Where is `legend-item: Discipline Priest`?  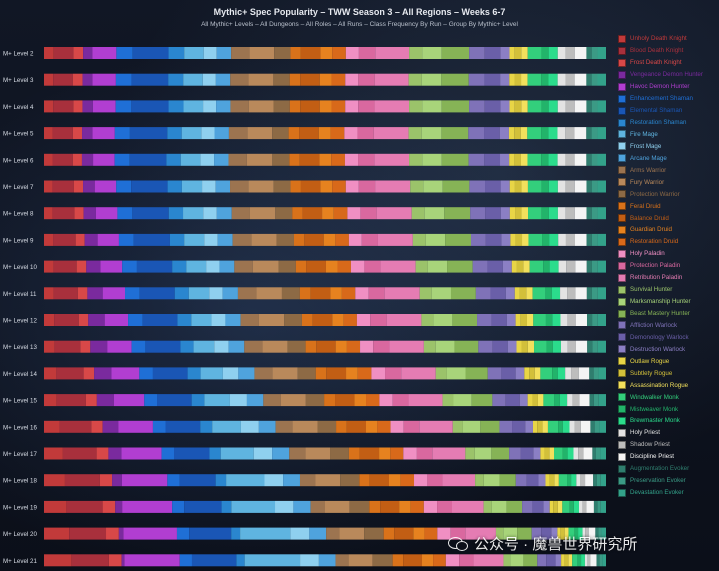
legend-item: Discipline Priest is located at coordinates (668, 457).